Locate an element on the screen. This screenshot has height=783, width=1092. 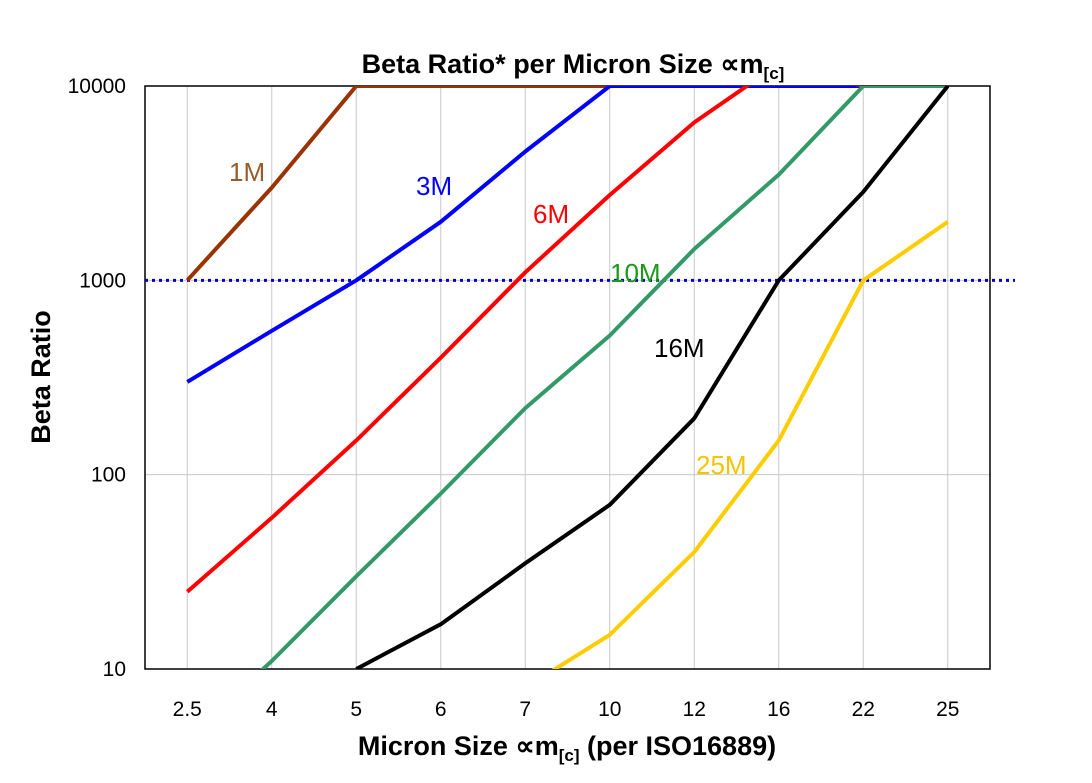
x-tick-label: 4 is located at coordinates (272, 709).